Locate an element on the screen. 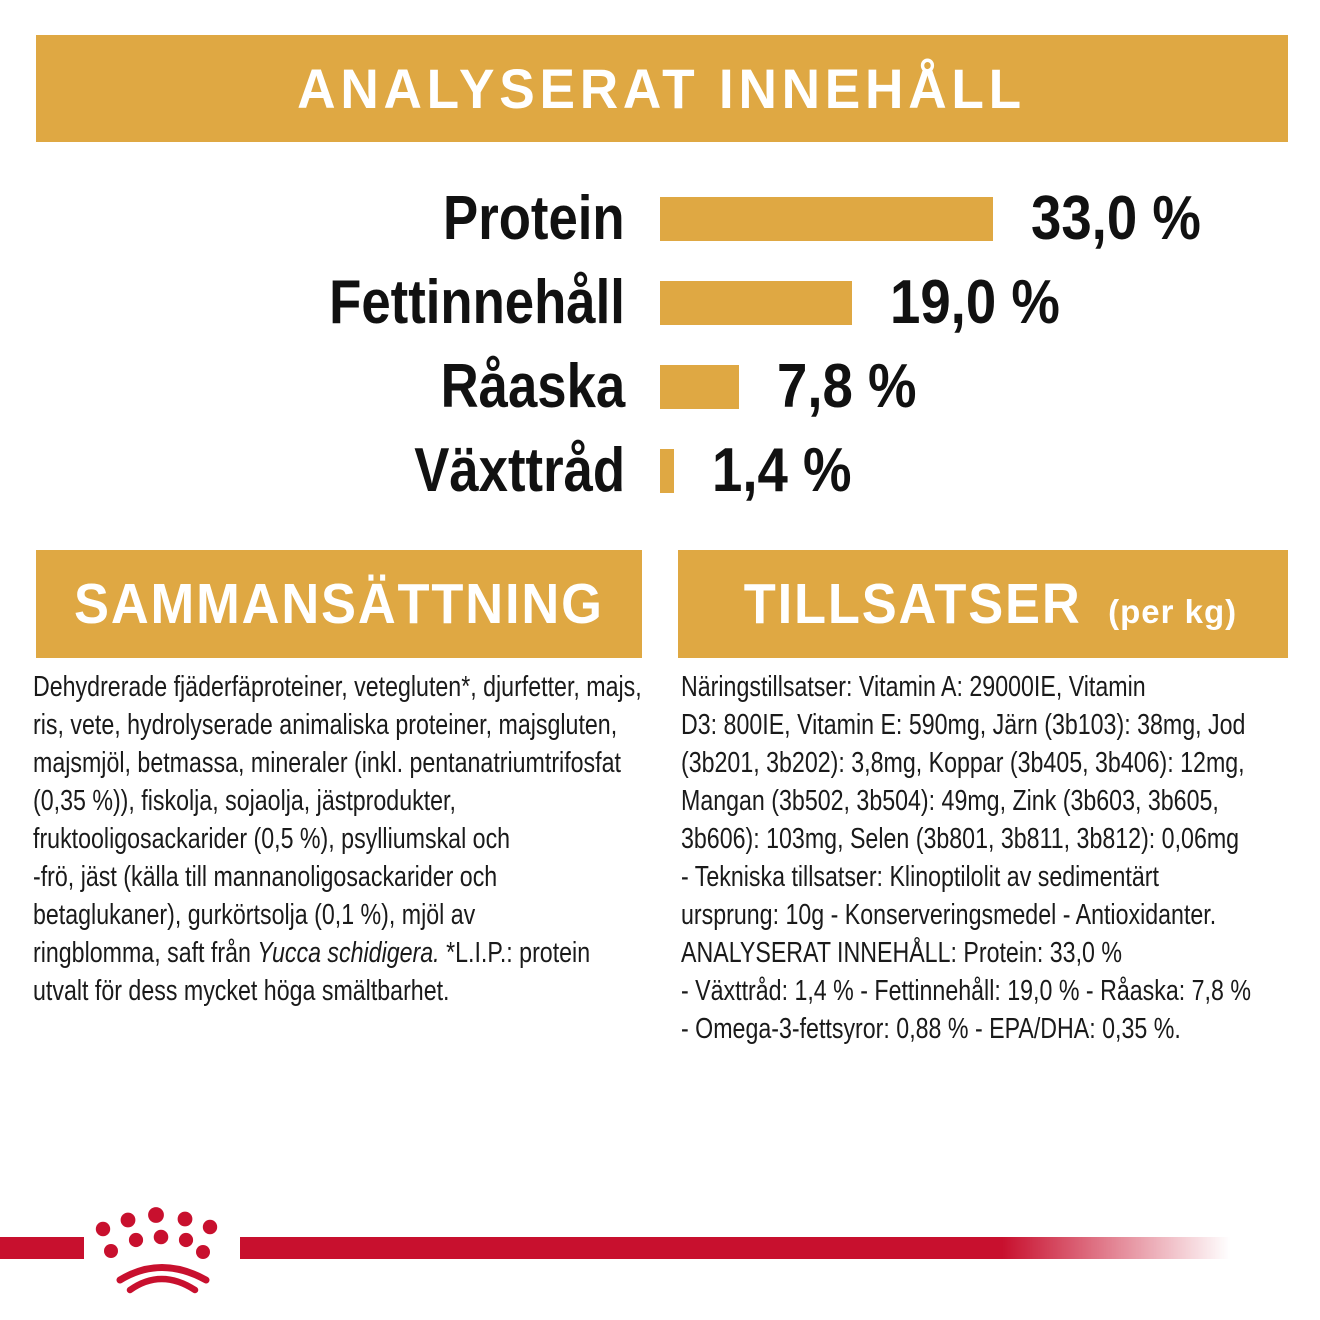  chart-row-ash: Råaska 7,8 % is located at coordinates (660, 386).